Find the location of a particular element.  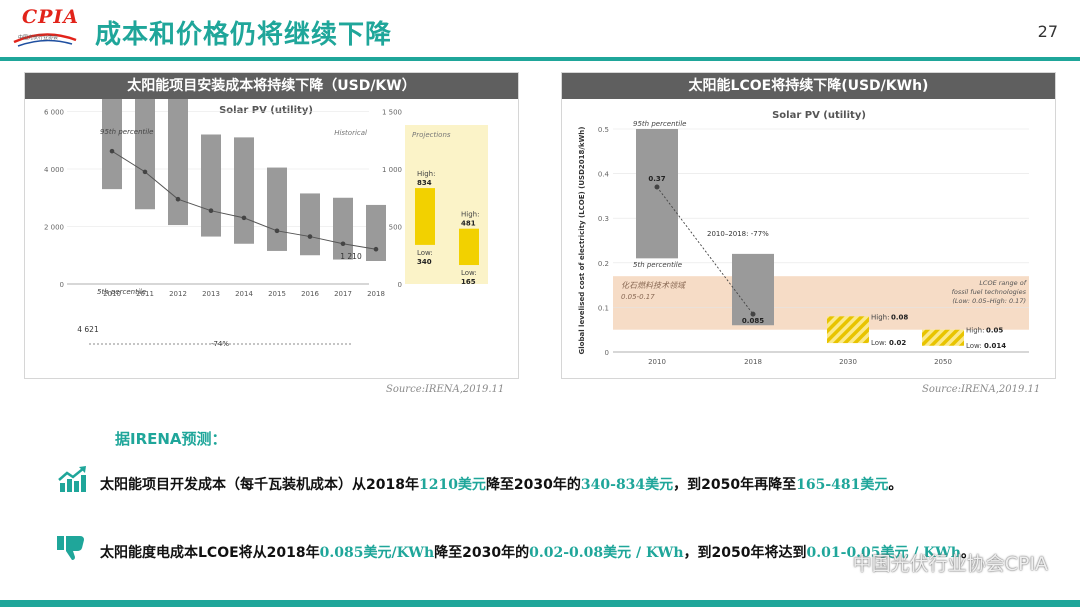

chart1-xtick: 2014 is located at coordinates (244, 294).